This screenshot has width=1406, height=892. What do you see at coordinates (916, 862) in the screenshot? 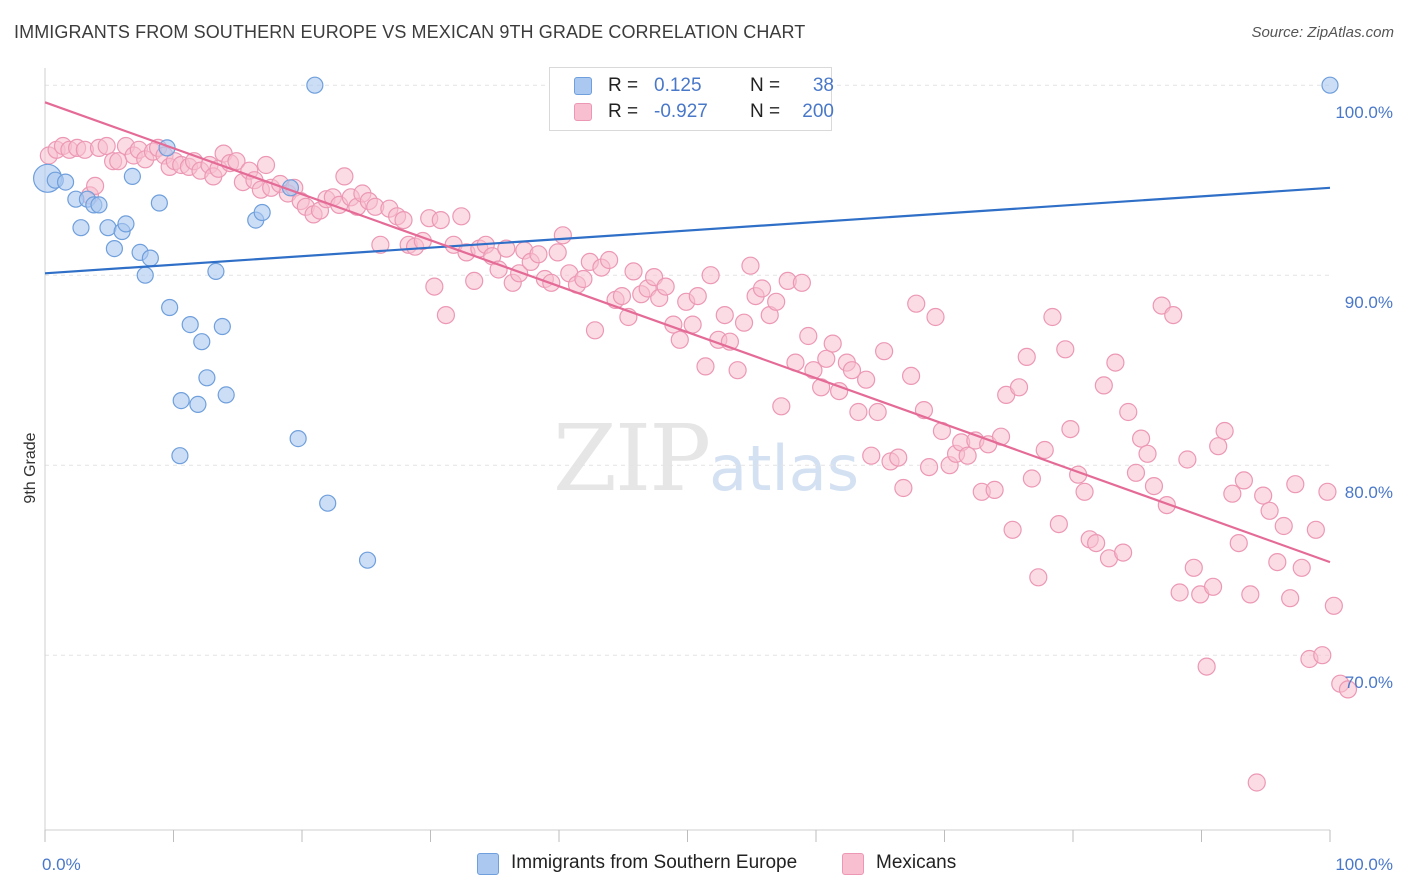
I see `legend-item-label: Mexicans` at bounding box center [916, 862].